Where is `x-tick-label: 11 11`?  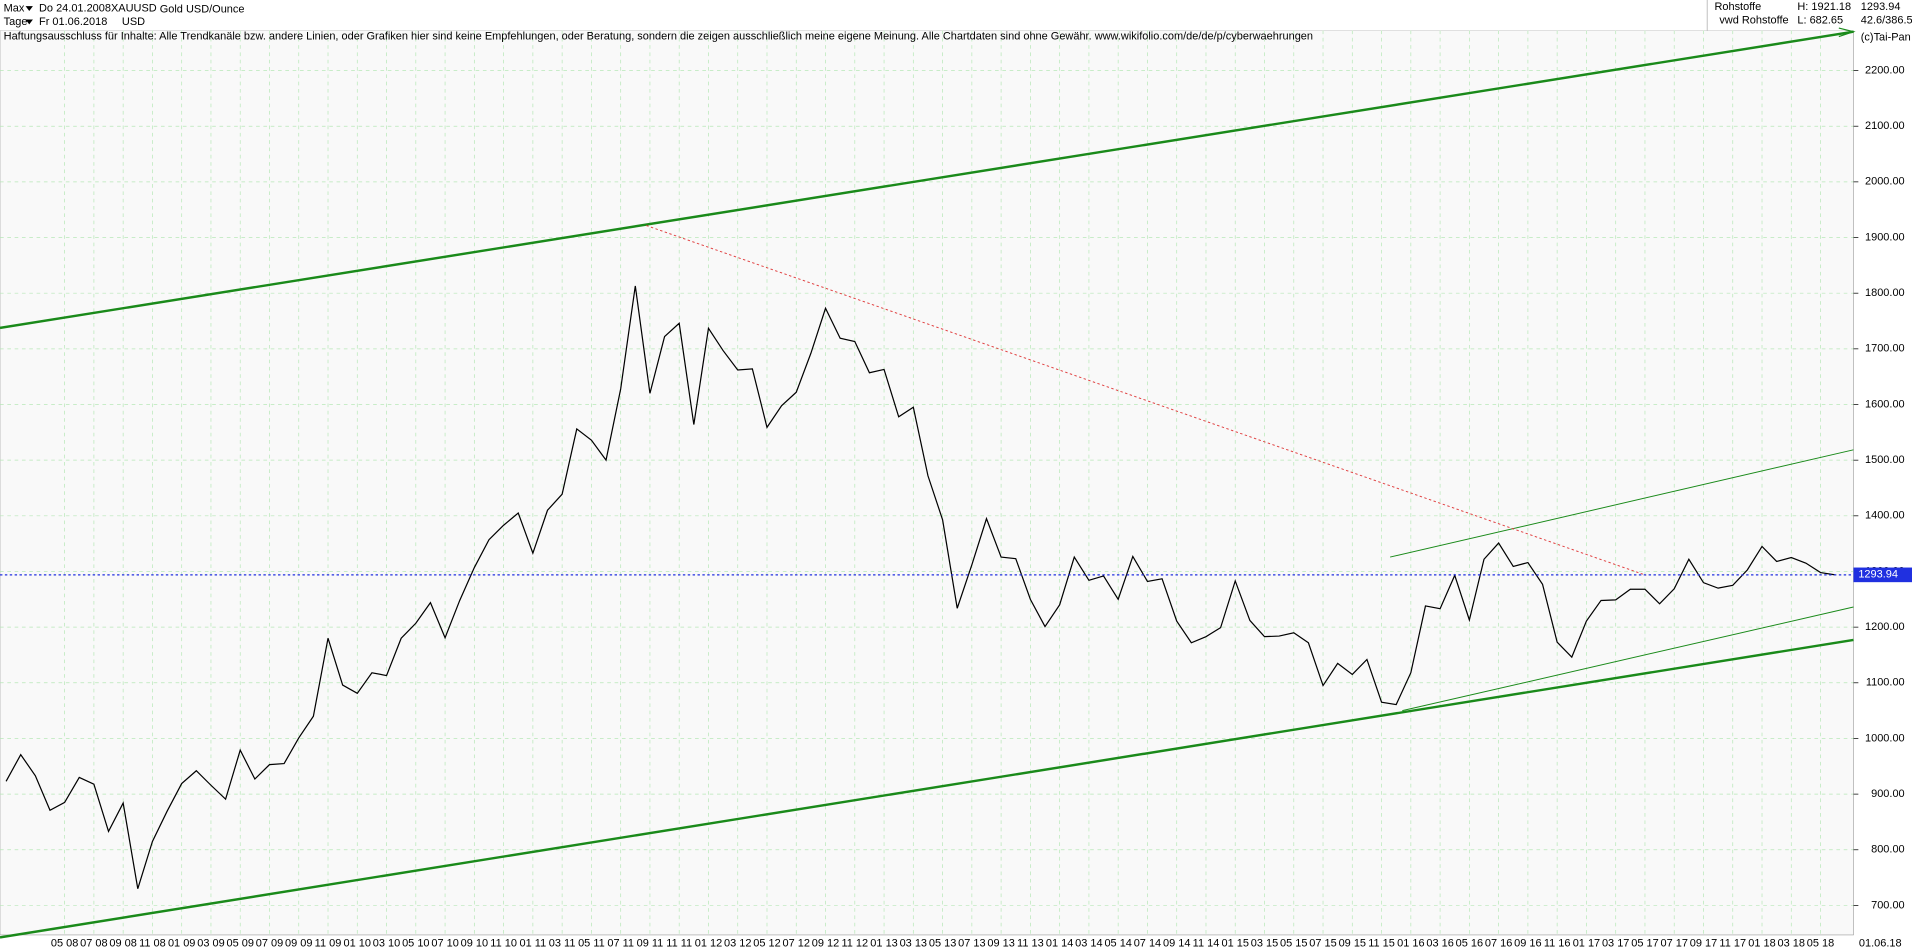
x-tick-label: 11 11 is located at coordinates (679, 943).